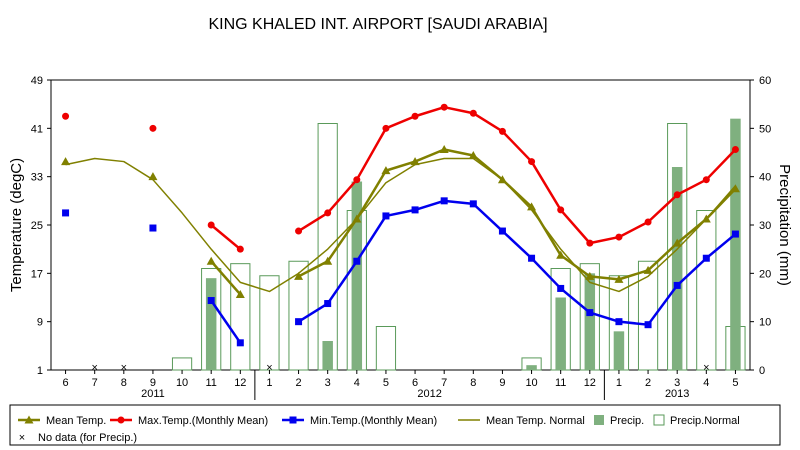 The width and height of the screenshot is (800, 450). What do you see at coordinates (765, 274) in the screenshot?
I see `y-right-tick-label: 20` at bounding box center [765, 274].